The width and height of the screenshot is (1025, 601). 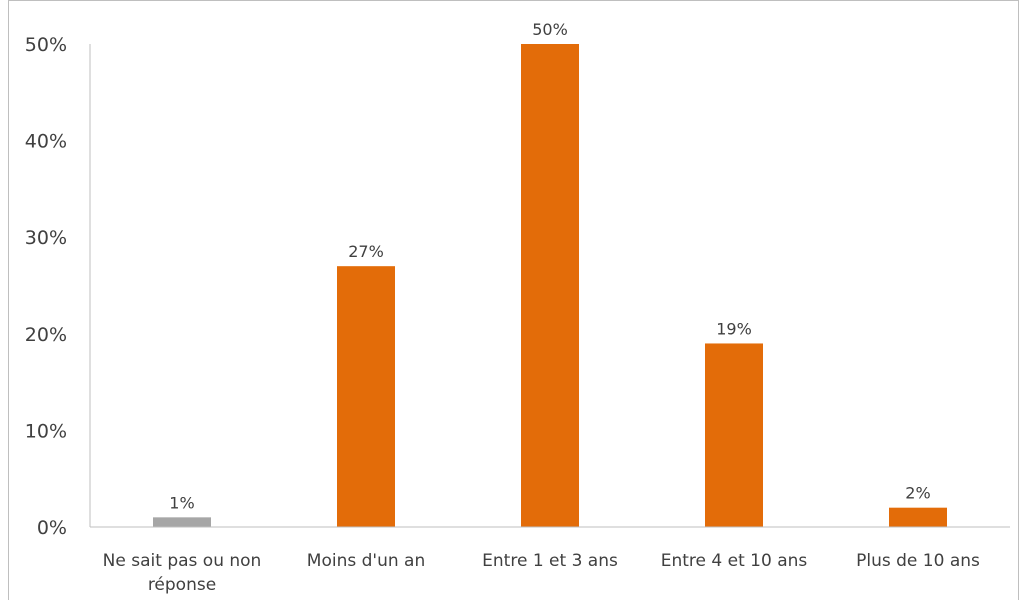 I want to click on data-label: 50%, so click(x=550, y=29).